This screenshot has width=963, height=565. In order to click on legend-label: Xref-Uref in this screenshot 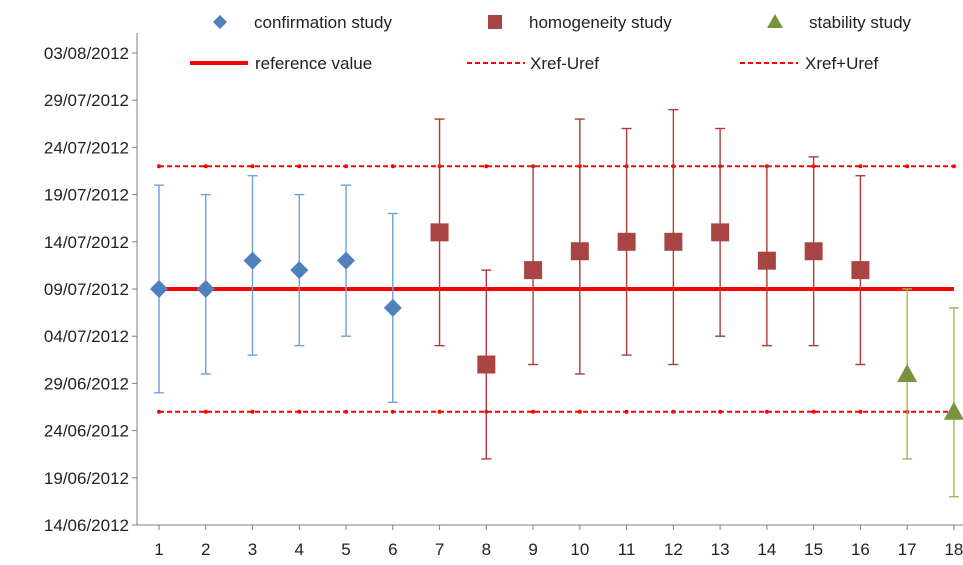, I will do `click(564, 63)`.